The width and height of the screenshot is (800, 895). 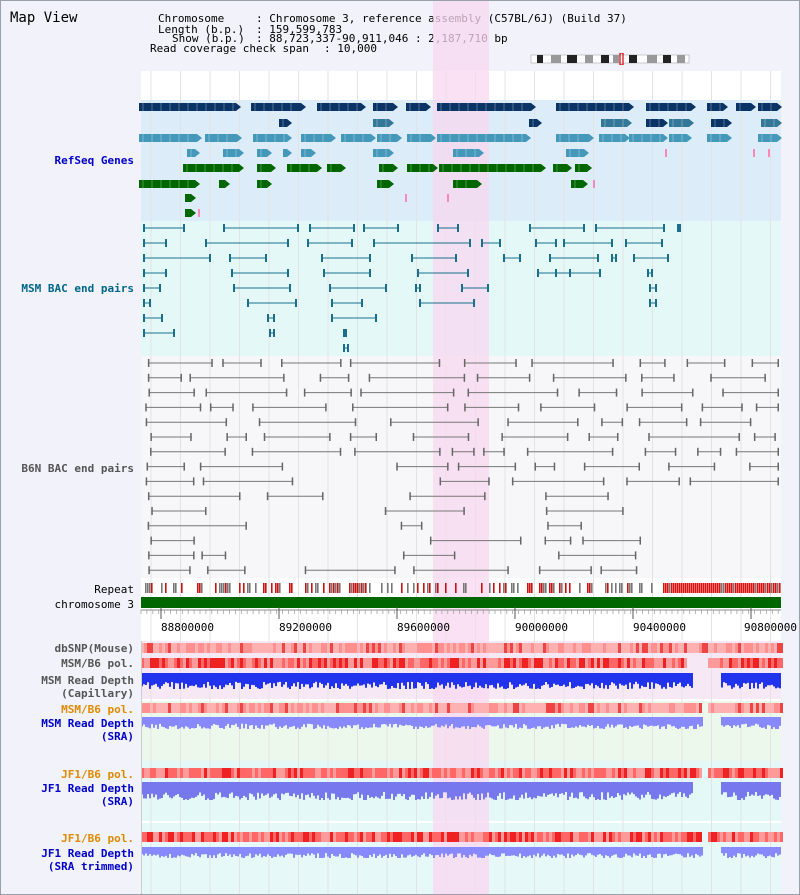 I want to click on track-label-msm-depth-sra-sub: (SRA), so click(x=117, y=736).